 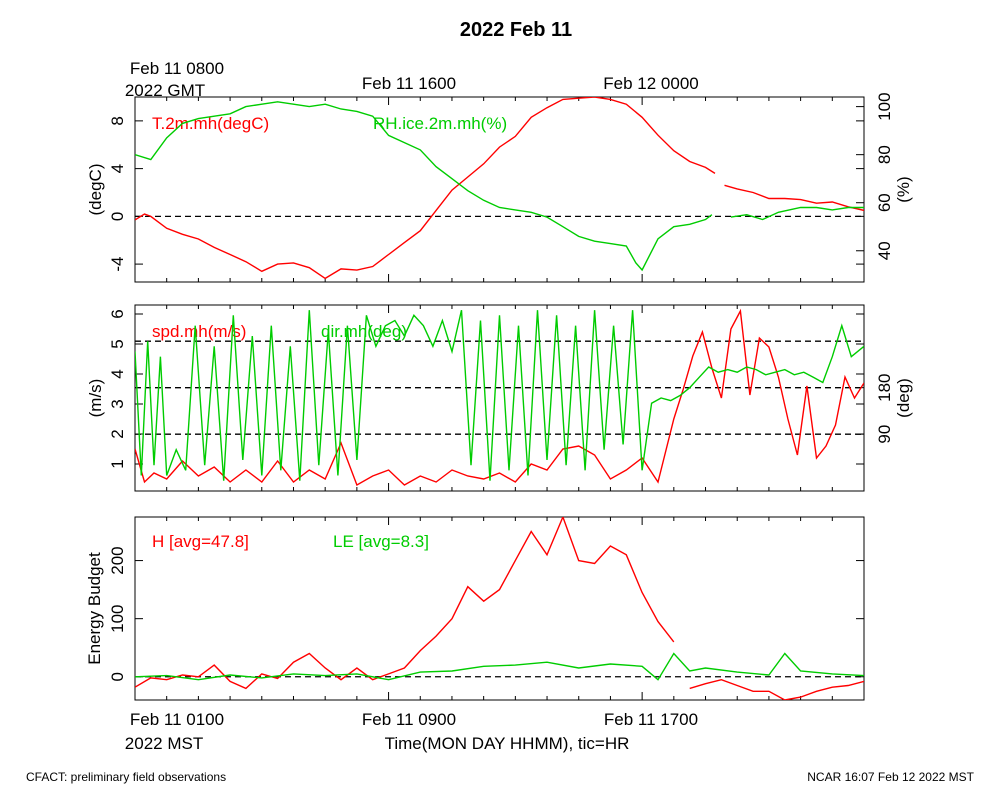 I want to click on legend-entry: dir.mh(deg), so click(x=364, y=331).